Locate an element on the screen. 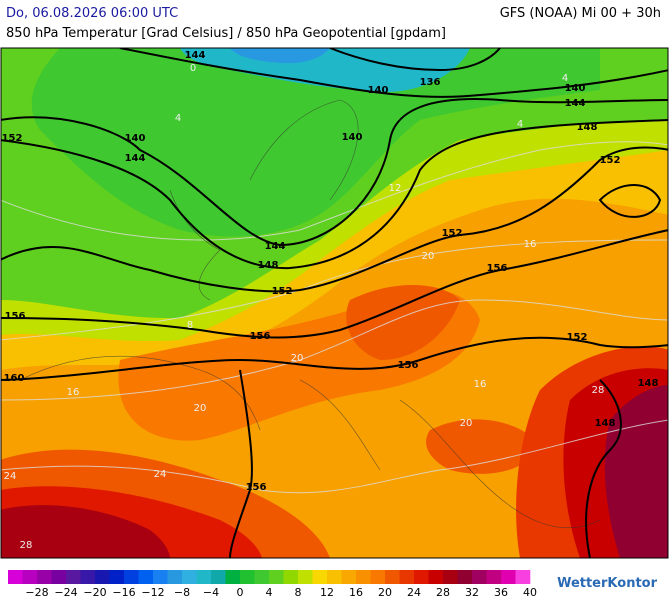  colorbar-tick-label: 40 is located at coordinates (530, 592).